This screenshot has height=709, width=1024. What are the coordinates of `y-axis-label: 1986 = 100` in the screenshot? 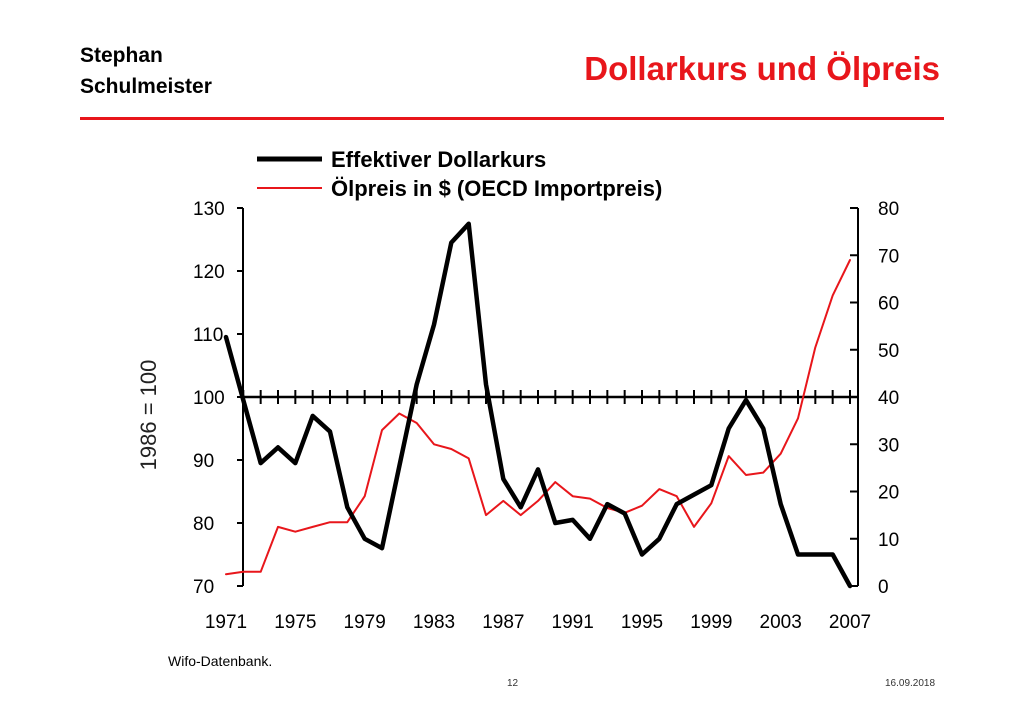 It's located at (148, 415).